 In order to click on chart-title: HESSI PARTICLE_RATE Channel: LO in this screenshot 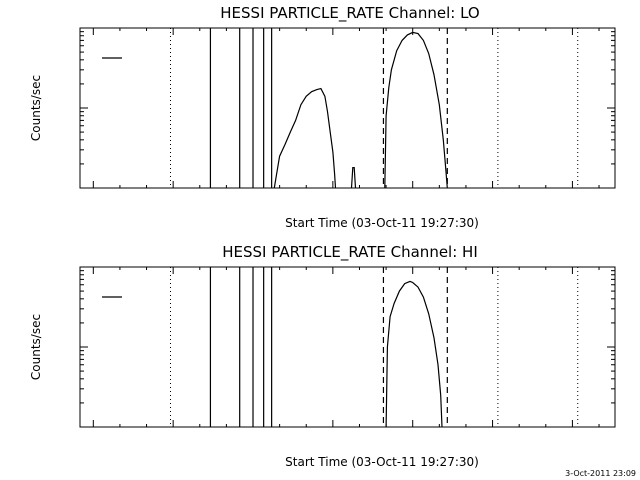, I will do `click(349, 13)`.